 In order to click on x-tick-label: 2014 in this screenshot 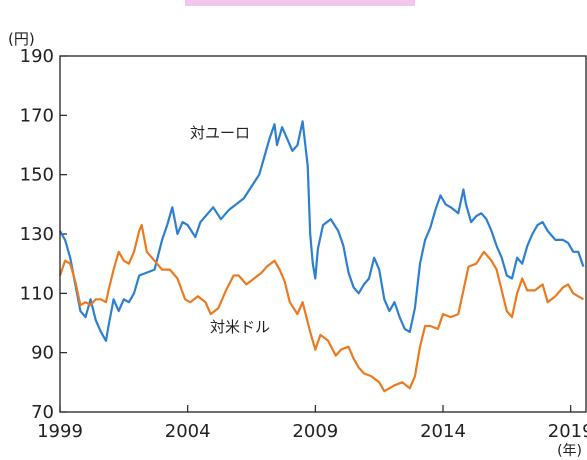, I will do `click(443, 431)`.